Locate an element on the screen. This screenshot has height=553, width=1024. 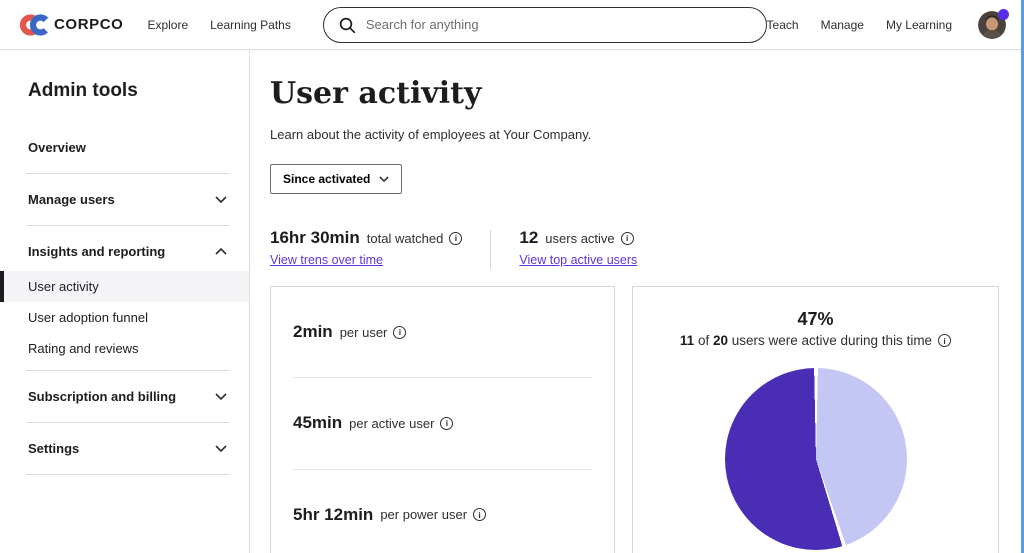
user-avatar is located at coordinates (993, 23).